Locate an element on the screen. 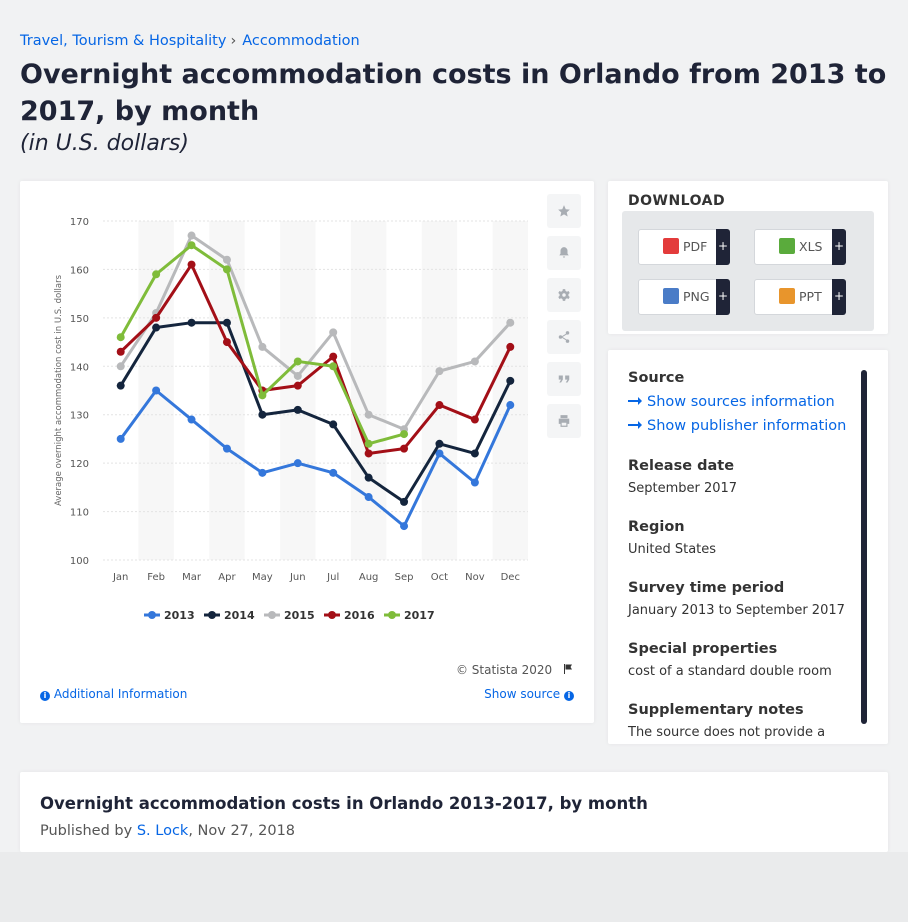 The height and width of the screenshot is (922, 908). settings-button is located at coordinates (564, 295).